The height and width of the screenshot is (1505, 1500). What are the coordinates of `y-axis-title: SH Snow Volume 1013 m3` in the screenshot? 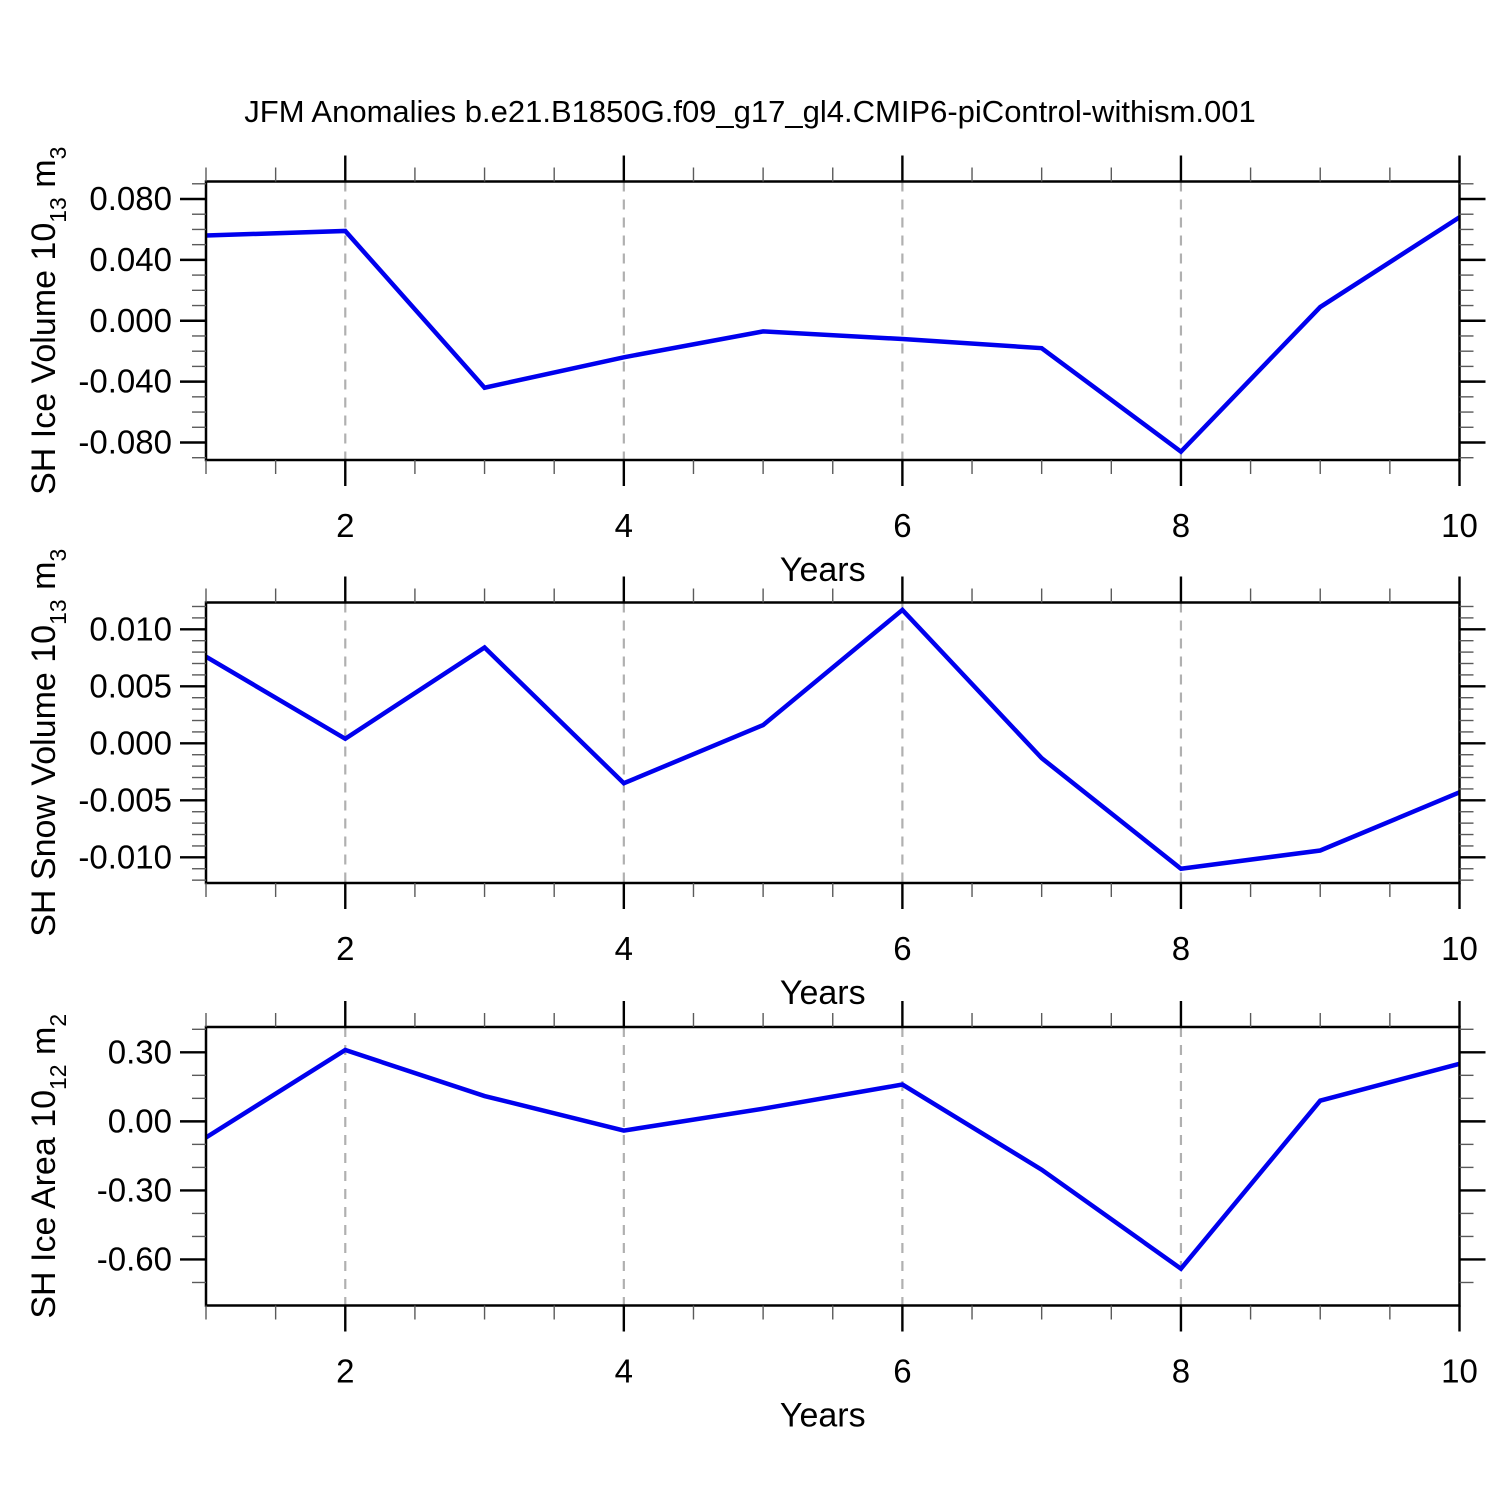 It's located at (48, 743).